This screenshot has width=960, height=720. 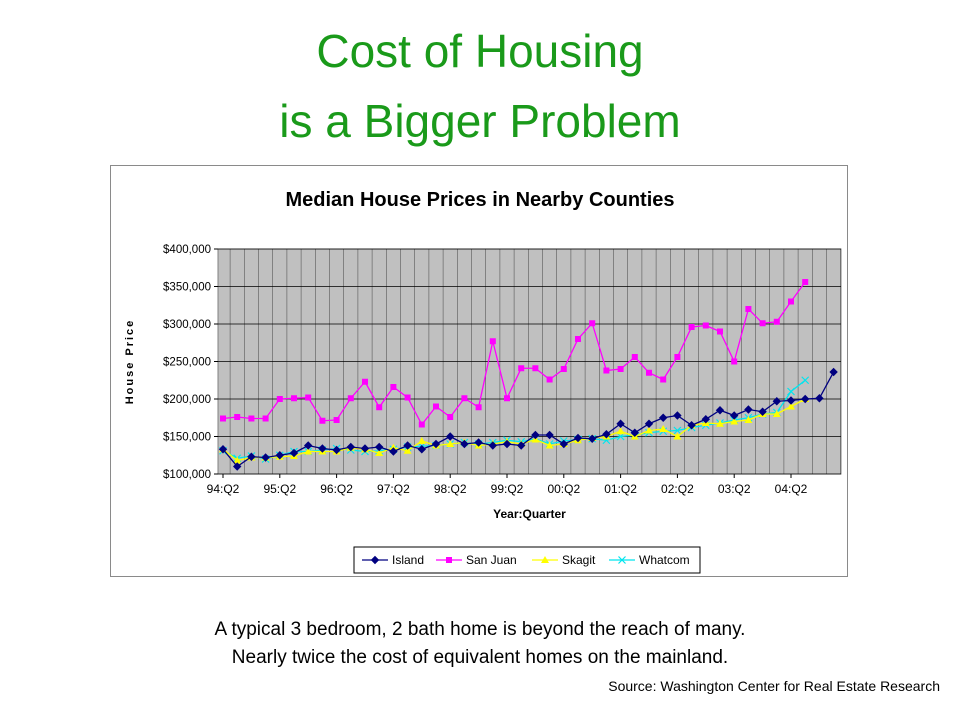 I want to click on x-tick-label: 94:Q2, so click(x=223, y=489).